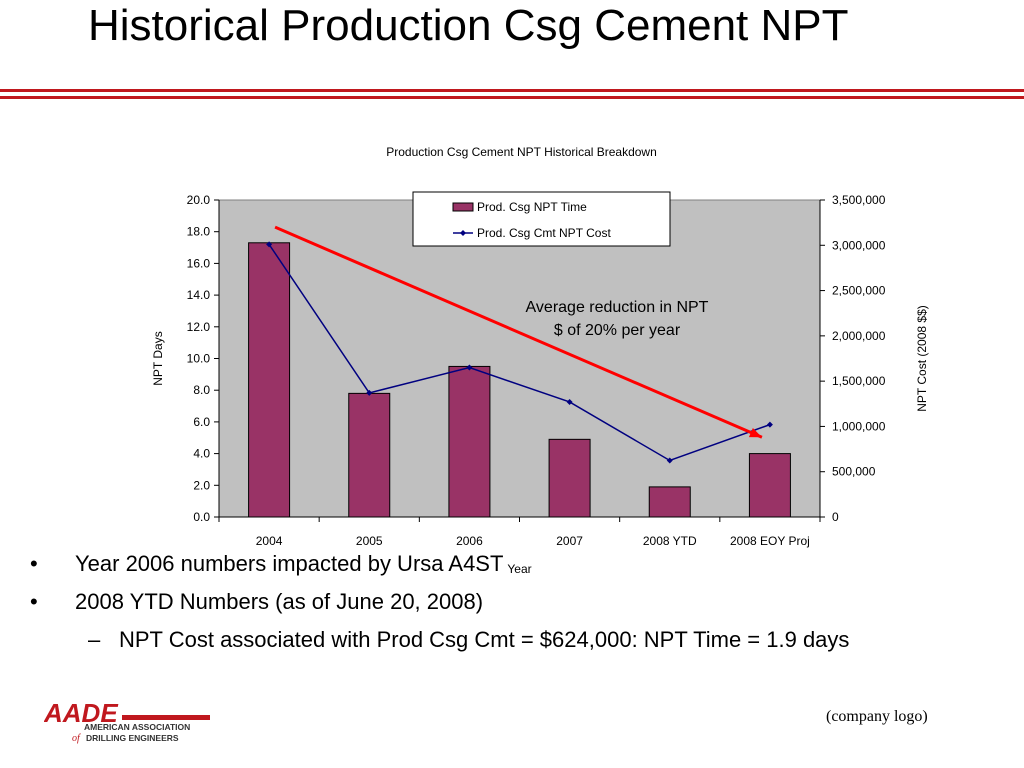 The width and height of the screenshot is (1024, 768). What do you see at coordinates (137, 727) in the screenshot?
I see `logo-line-1: AMERICAN ASSOCIATION` at bounding box center [137, 727].